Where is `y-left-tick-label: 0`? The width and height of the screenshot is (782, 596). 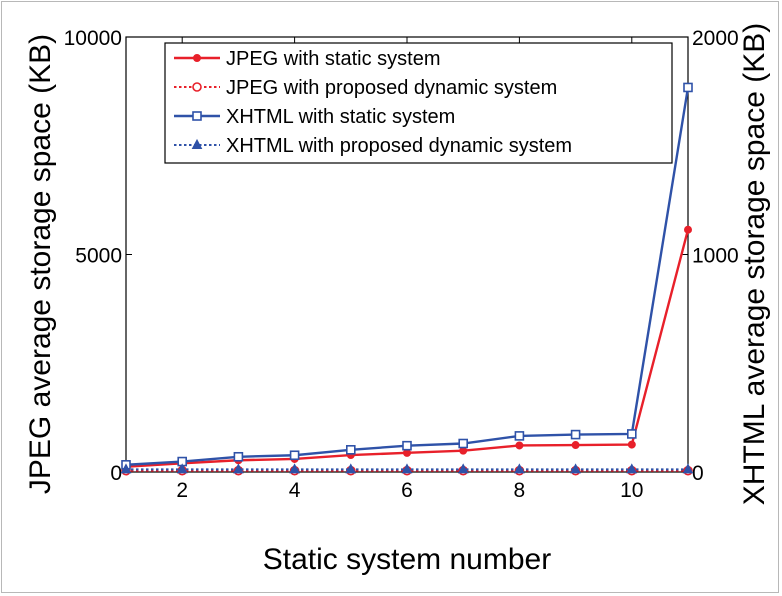
y-left-tick-label: 0 is located at coordinates (116, 473).